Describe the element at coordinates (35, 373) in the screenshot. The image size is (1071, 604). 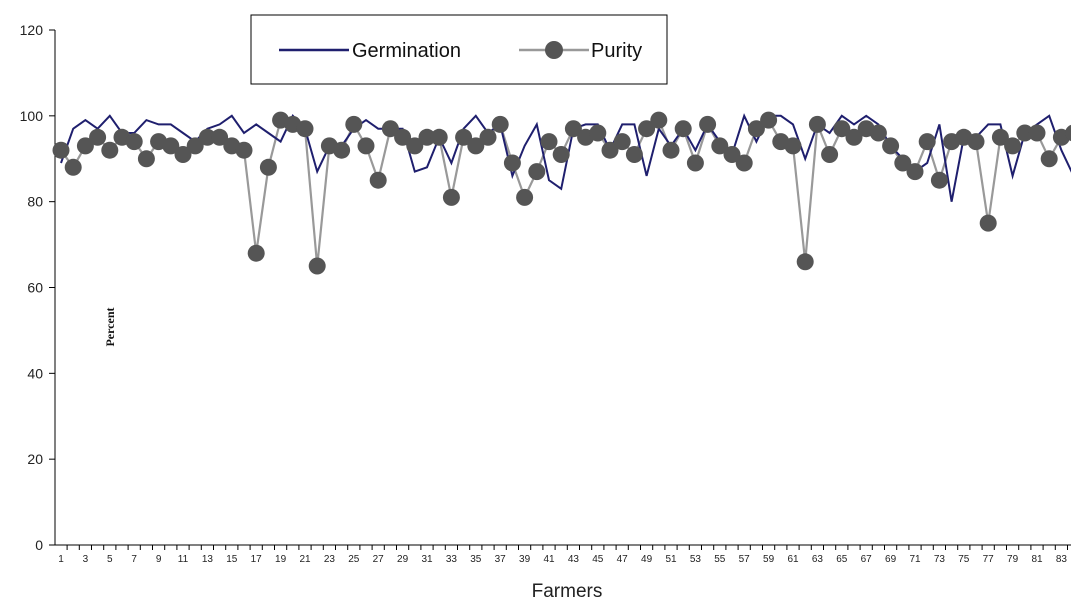
I see `y-tick-label: 40` at that location.